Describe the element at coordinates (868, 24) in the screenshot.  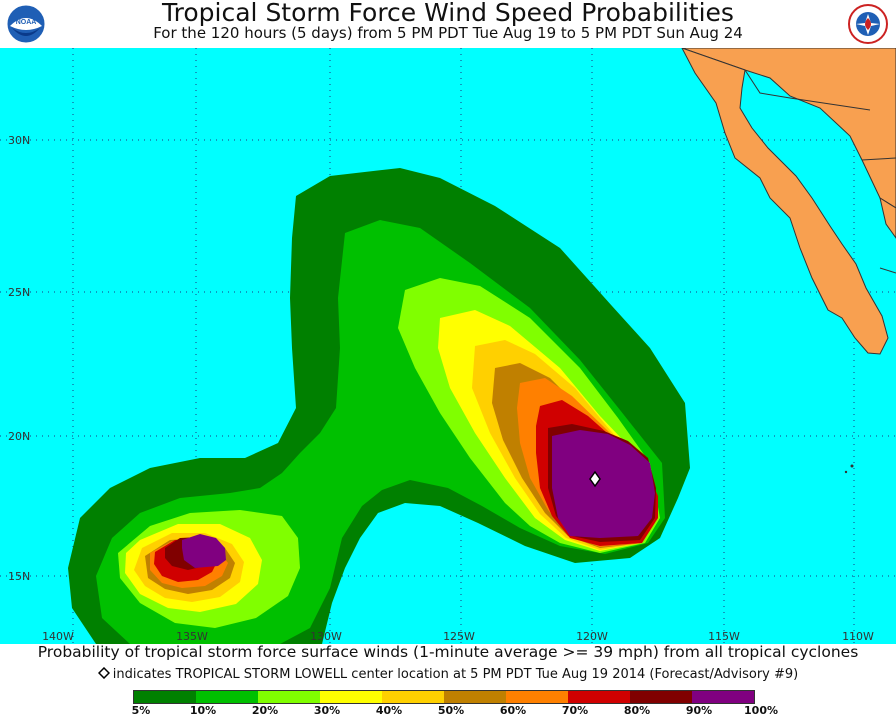
I see `nws-logo` at that location.